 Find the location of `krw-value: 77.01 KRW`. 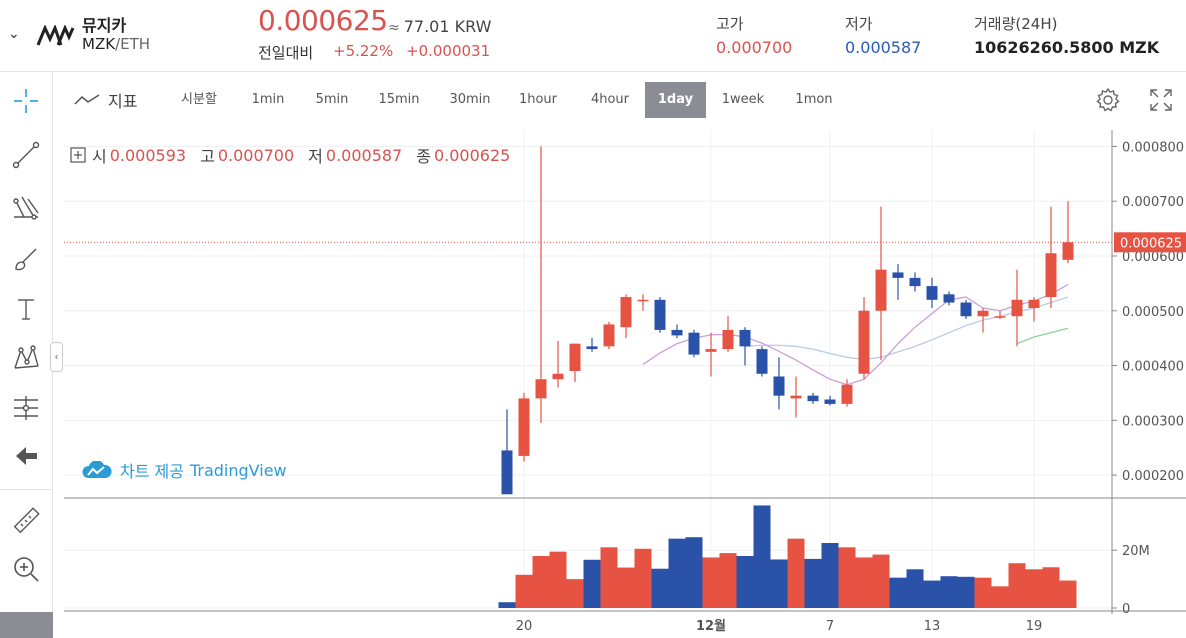

krw-value: 77.01 KRW is located at coordinates (447, 26).